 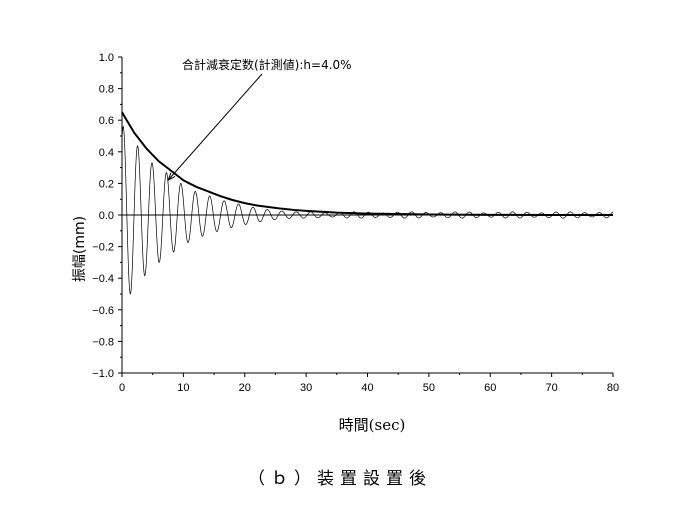 I want to click on x-tick-label: 50, so click(x=429, y=388).